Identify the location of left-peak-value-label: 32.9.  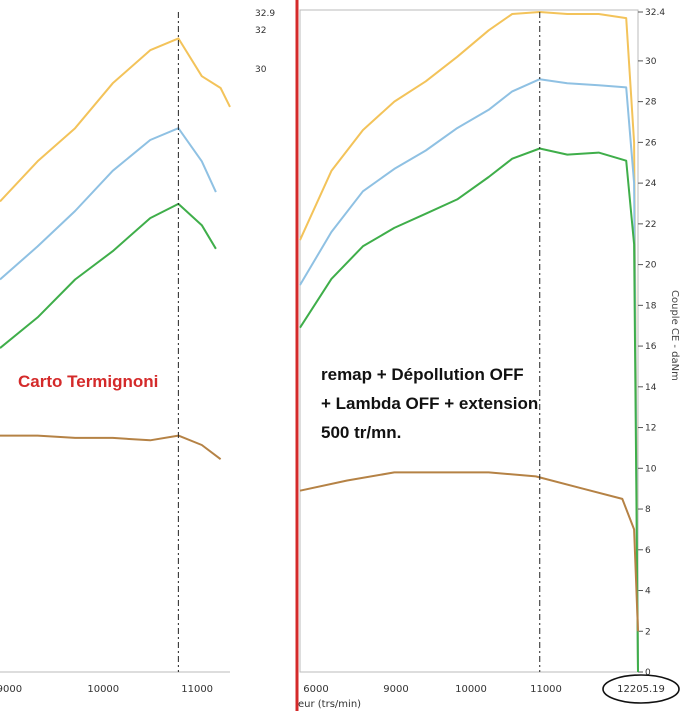
(265, 14).